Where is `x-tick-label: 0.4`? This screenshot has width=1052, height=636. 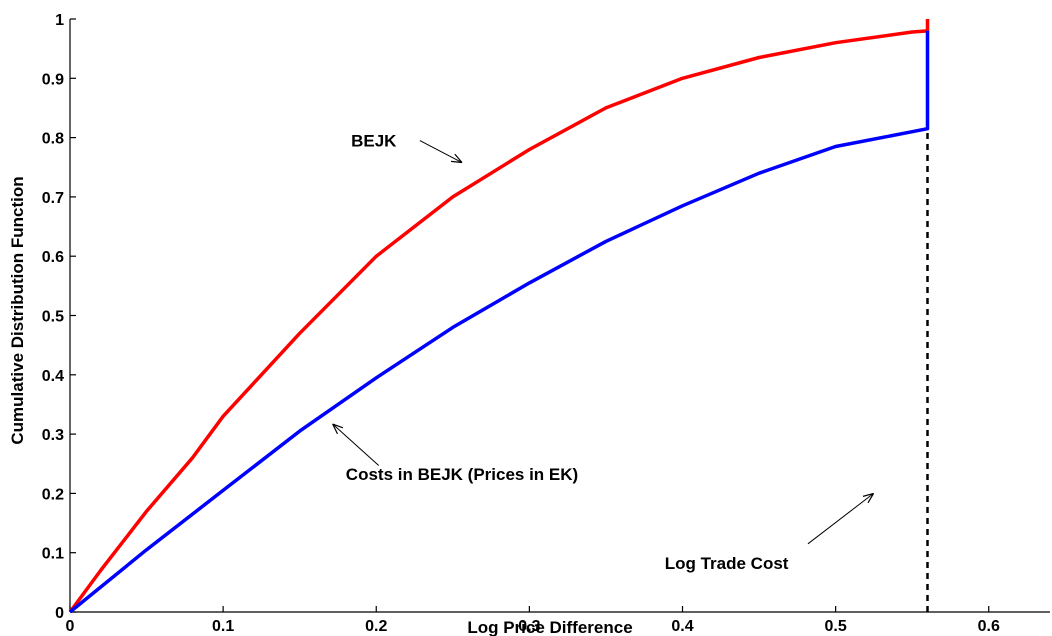
x-tick-label: 0.4 is located at coordinates (682, 626).